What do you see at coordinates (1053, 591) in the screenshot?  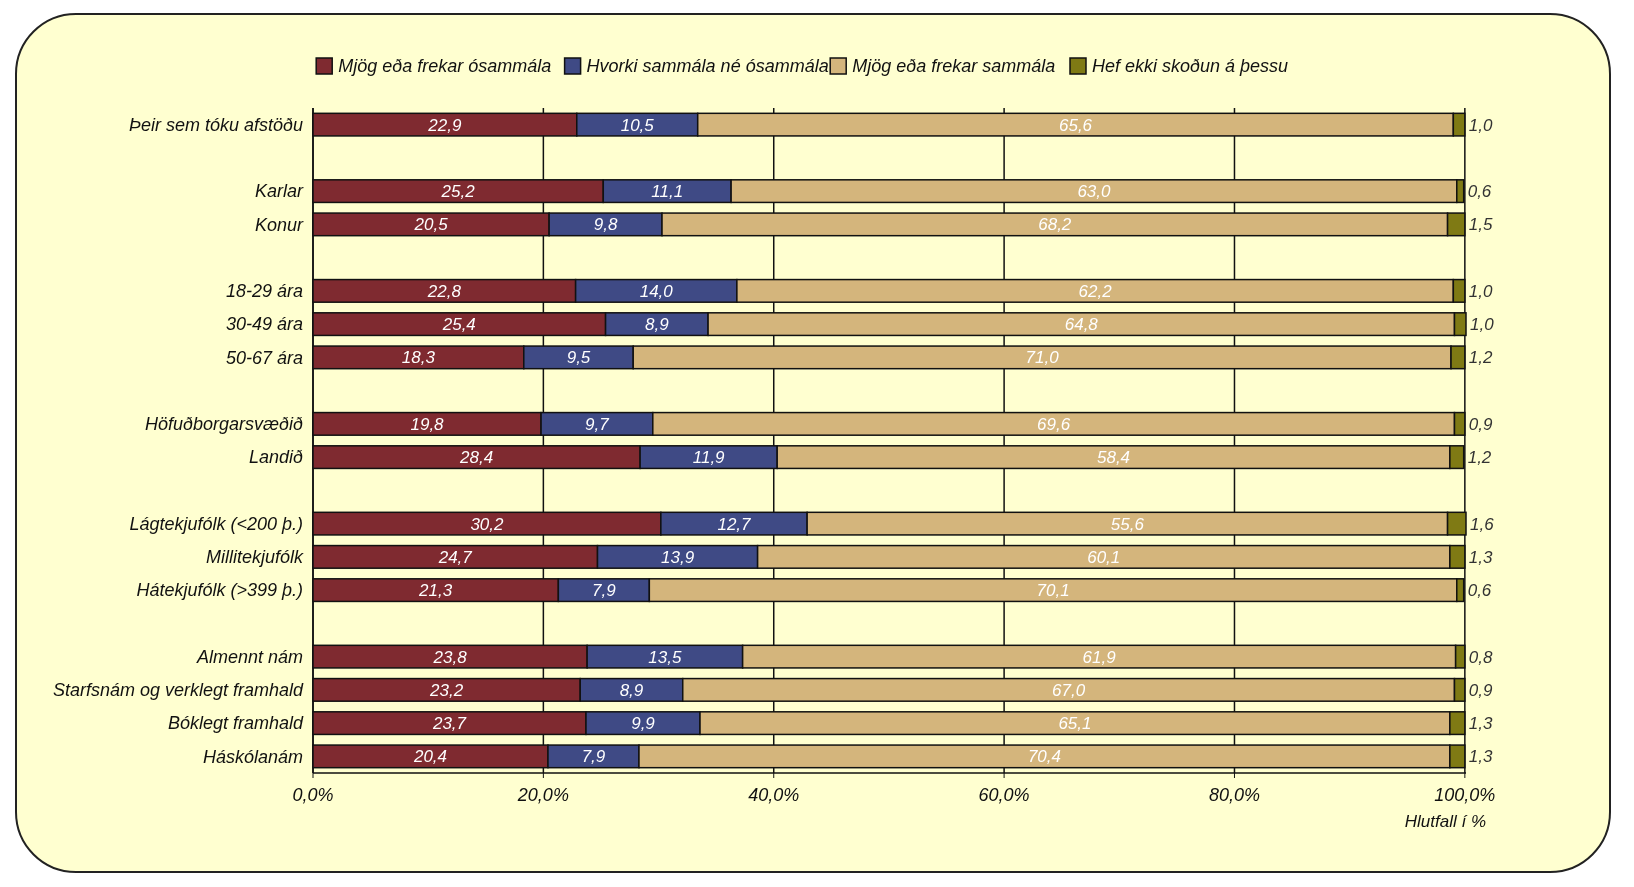 I see `data-label: 70,1` at bounding box center [1053, 591].